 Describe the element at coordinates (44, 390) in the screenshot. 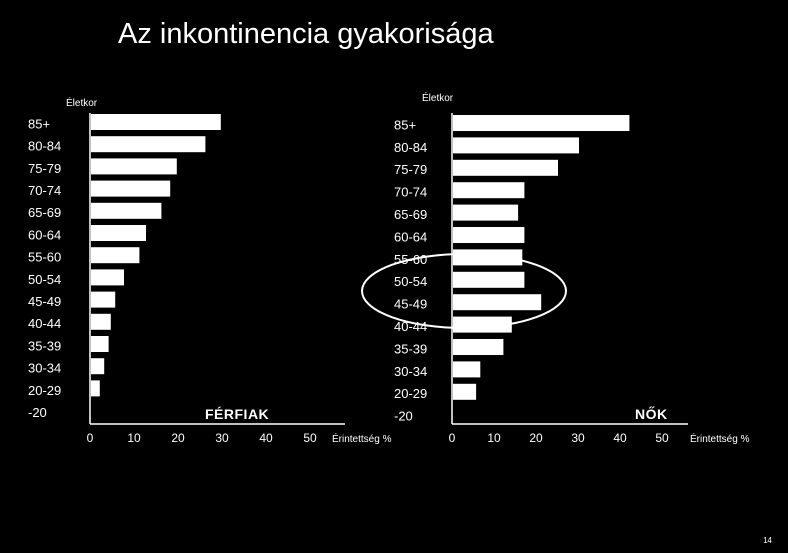

I see `panel-1-category-label: 20-29` at that location.